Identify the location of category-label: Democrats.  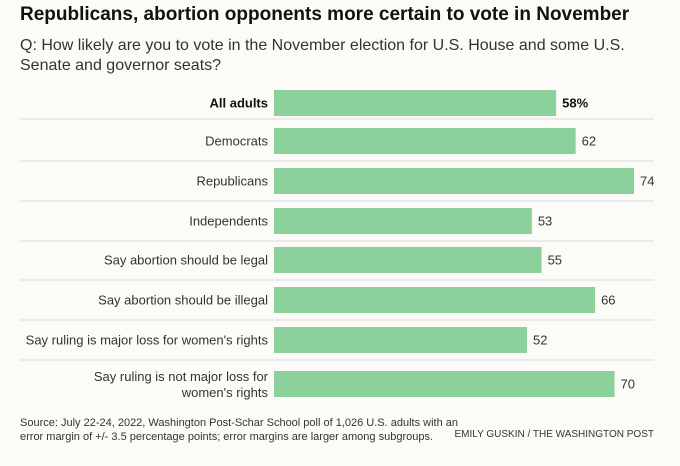
(236, 141).